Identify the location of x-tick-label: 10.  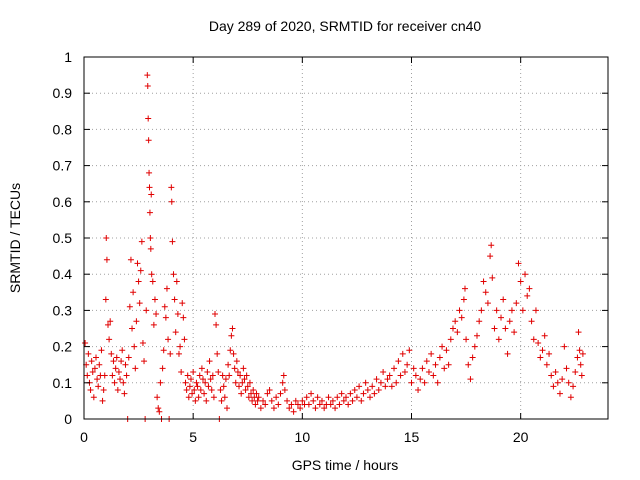
(303, 437).